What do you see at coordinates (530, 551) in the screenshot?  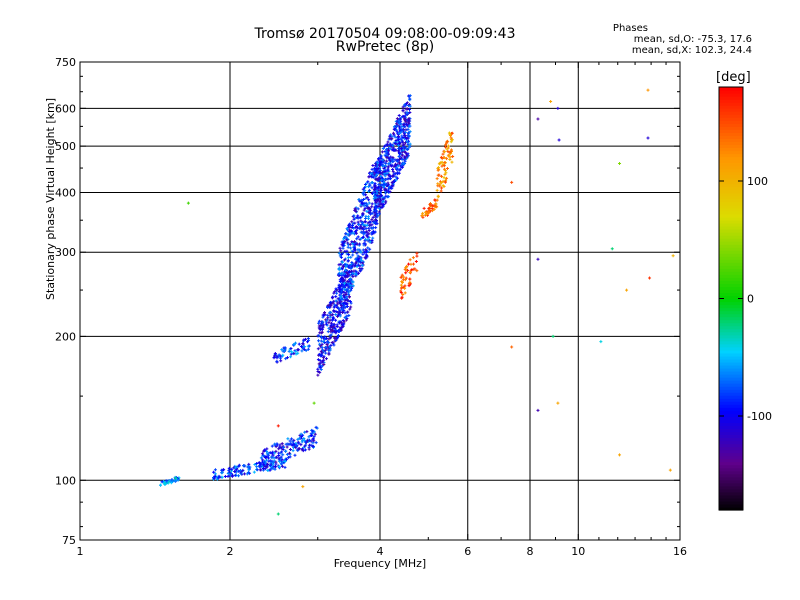 I see `x-tick-label: 8` at bounding box center [530, 551].